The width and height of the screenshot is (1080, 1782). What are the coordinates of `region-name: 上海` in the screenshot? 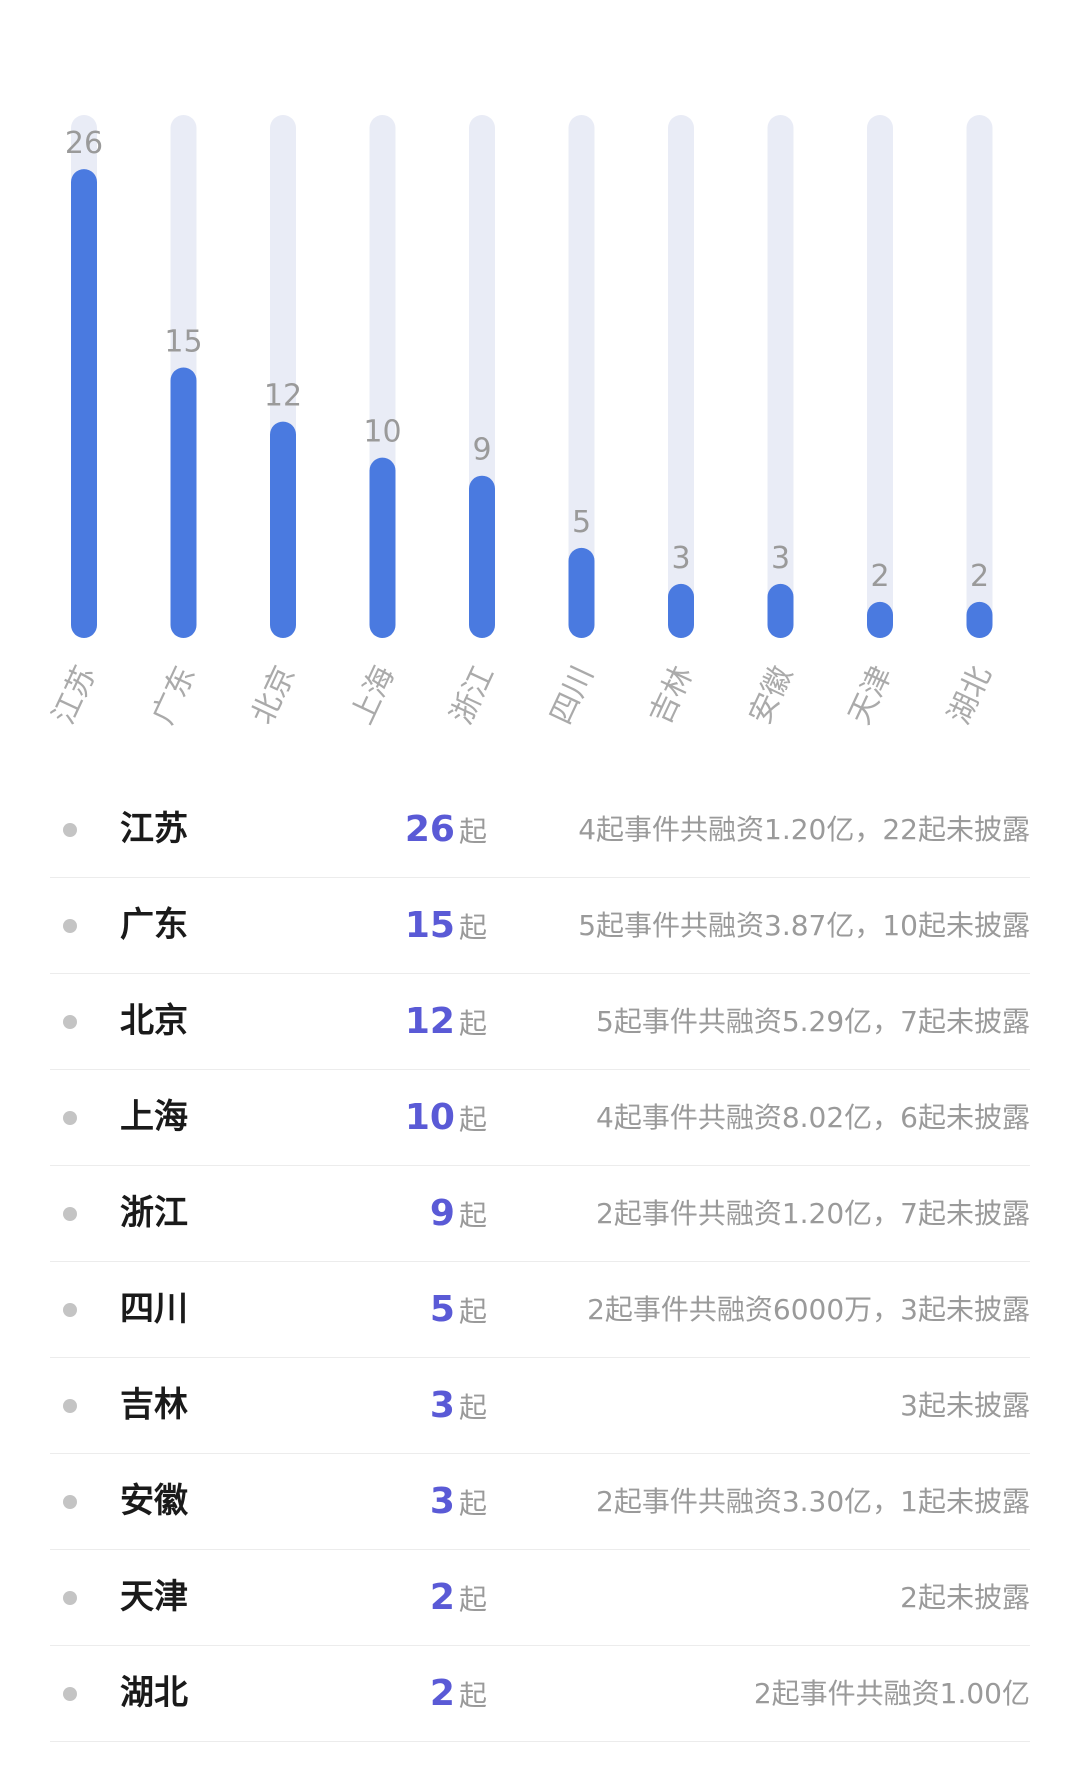 It's located at (154, 1117).